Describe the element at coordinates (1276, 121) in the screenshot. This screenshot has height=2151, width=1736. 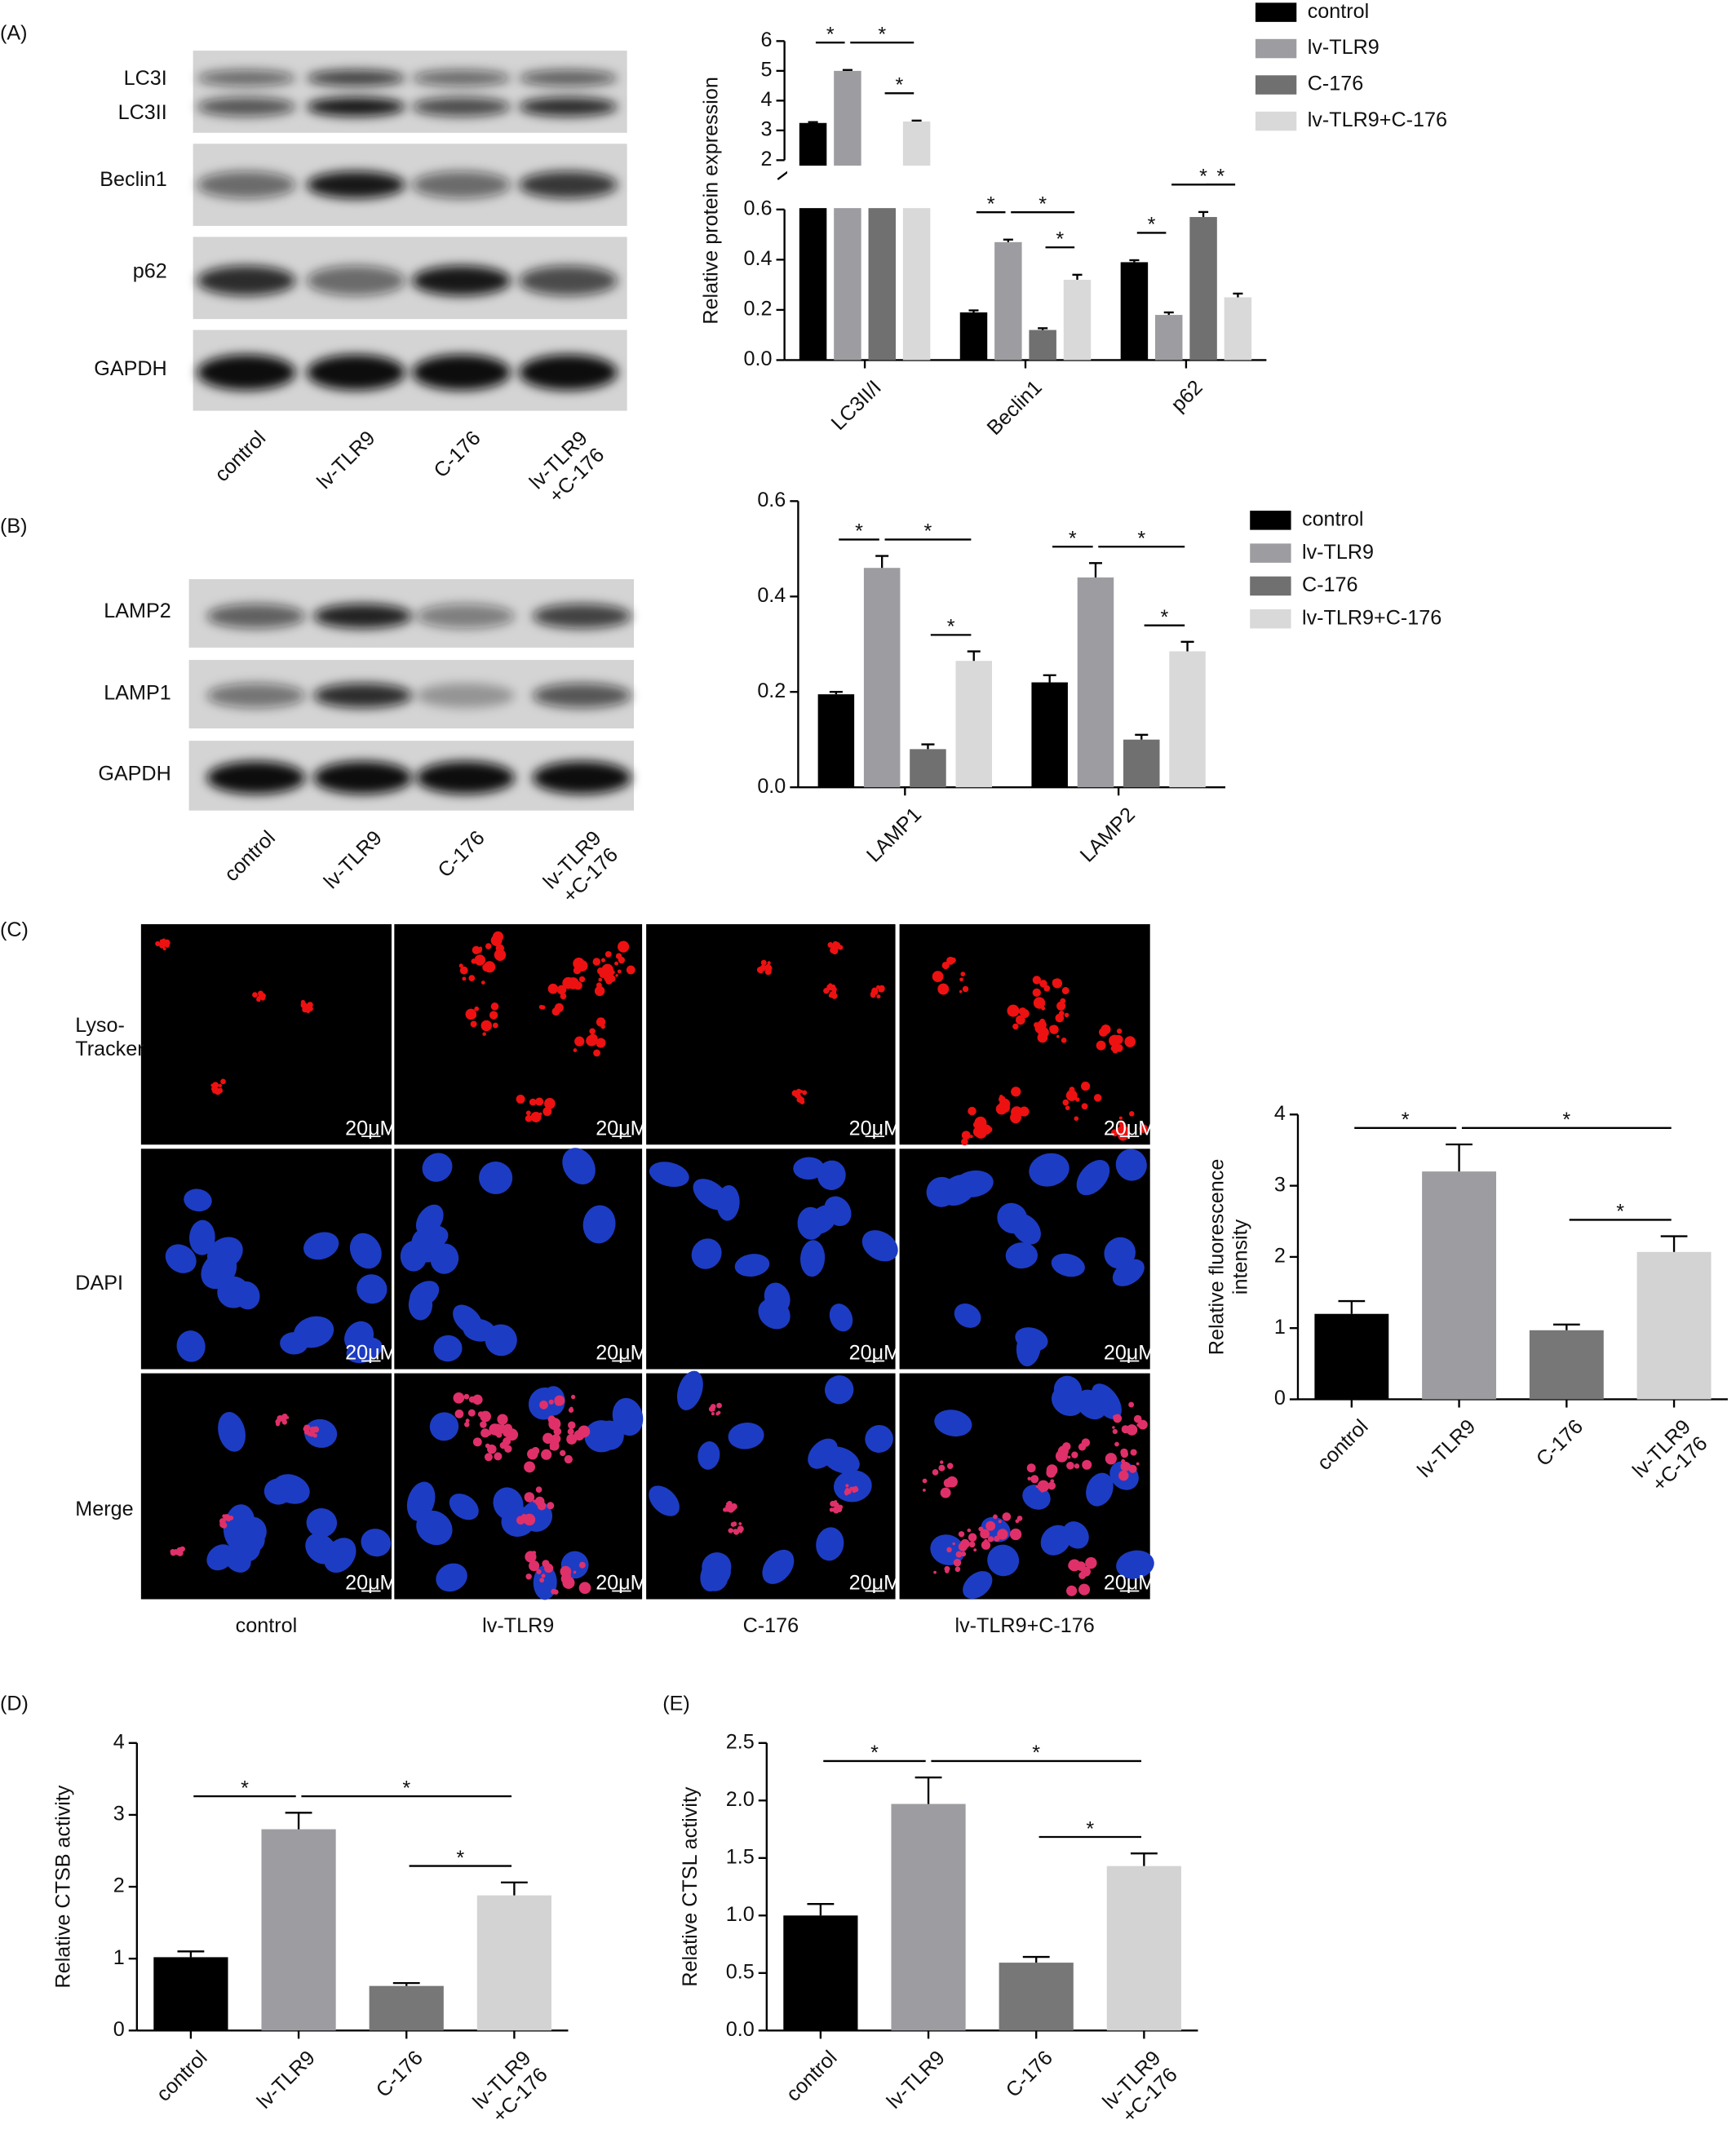
I see `legend-swatch` at that location.